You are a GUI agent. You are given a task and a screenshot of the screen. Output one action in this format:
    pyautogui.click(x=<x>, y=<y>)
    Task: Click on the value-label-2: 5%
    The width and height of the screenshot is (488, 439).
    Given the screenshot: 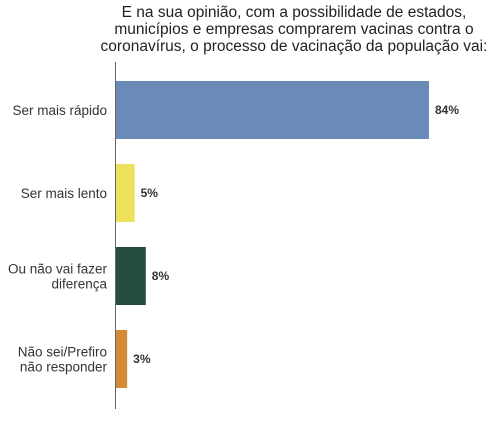 What is the action you would take?
    pyautogui.click(x=150, y=193)
    